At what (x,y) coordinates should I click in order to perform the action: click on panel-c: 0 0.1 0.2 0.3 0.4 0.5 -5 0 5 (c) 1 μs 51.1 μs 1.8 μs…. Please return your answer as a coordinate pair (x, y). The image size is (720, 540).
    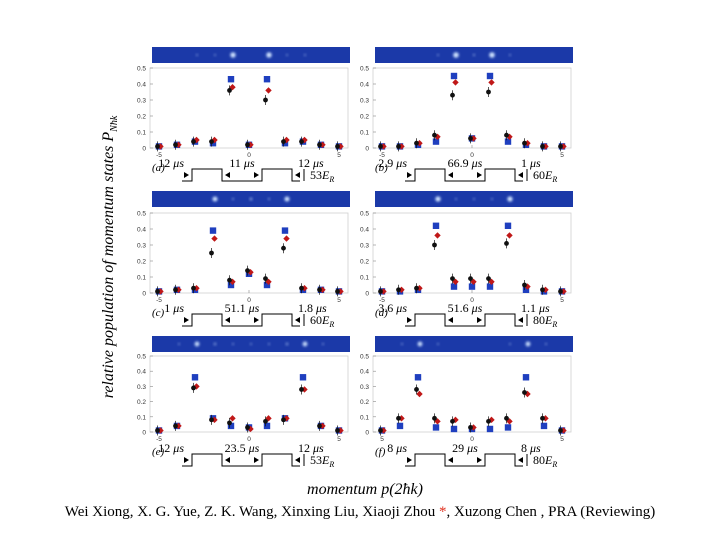
    Looking at the image, I should click on (243, 260).